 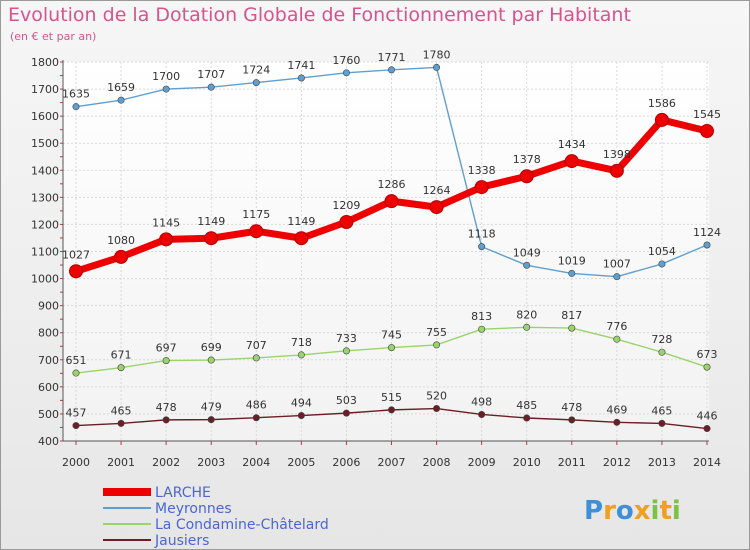 I want to click on data-label: 671, so click(x=121, y=355).